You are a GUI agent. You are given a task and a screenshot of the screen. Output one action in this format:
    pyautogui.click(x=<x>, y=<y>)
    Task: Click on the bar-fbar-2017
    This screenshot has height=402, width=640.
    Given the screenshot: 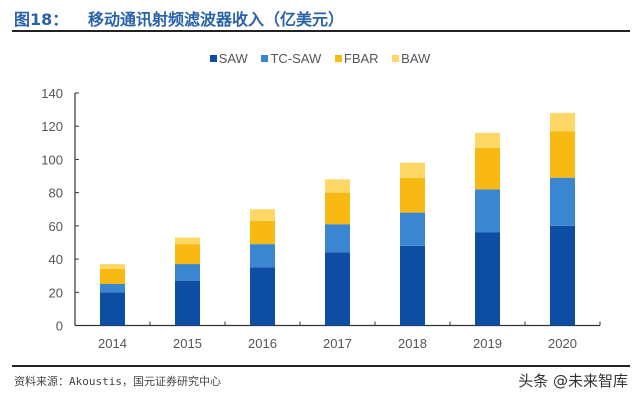 What is the action you would take?
    pyautogui.click(x=337, y=208)
    